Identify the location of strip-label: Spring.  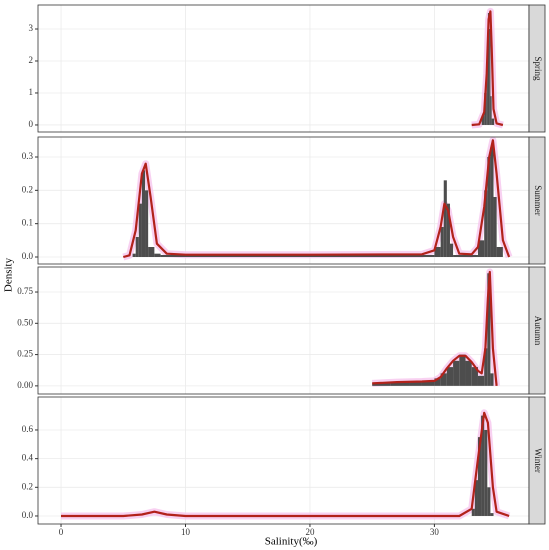
(538, 68).